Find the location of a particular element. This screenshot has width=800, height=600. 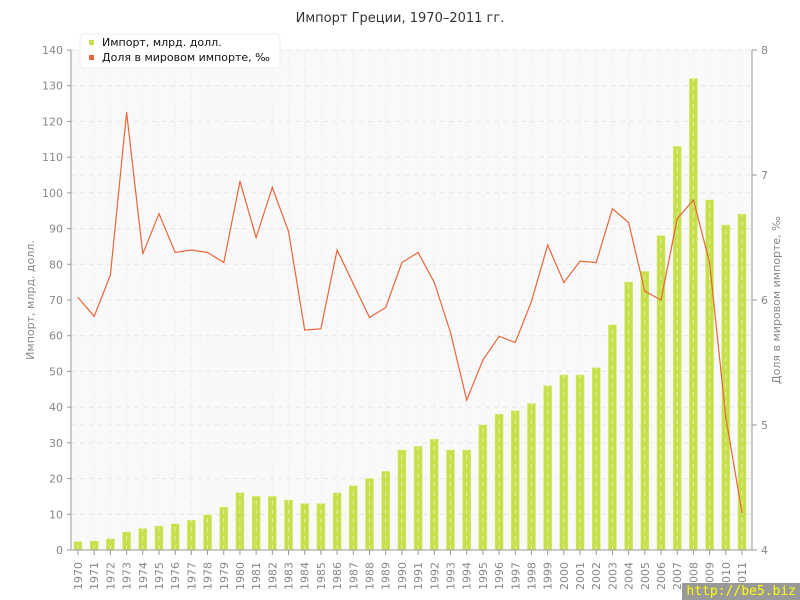

x-tick-label: 1991 is located at coordinates (418, 576).